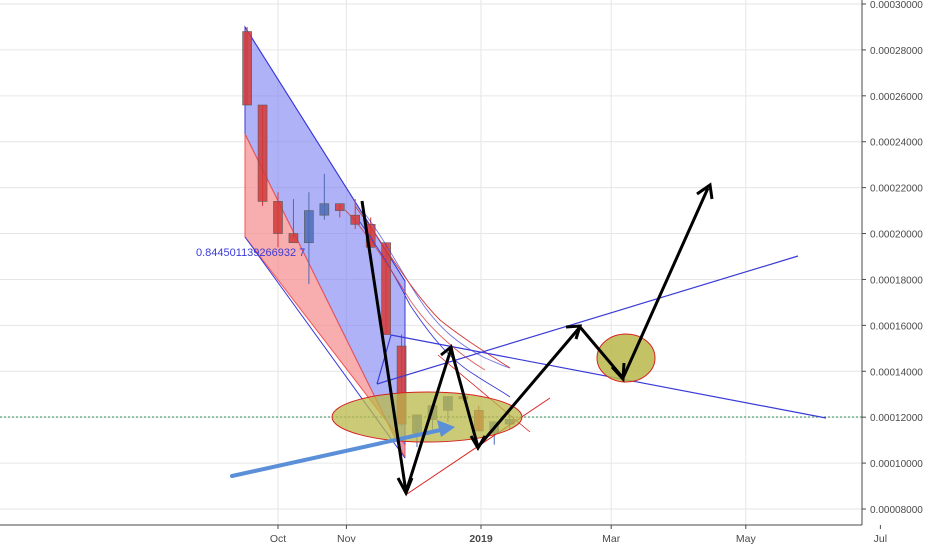  I want to click on target-zone-ellipse, so click(626, 358).